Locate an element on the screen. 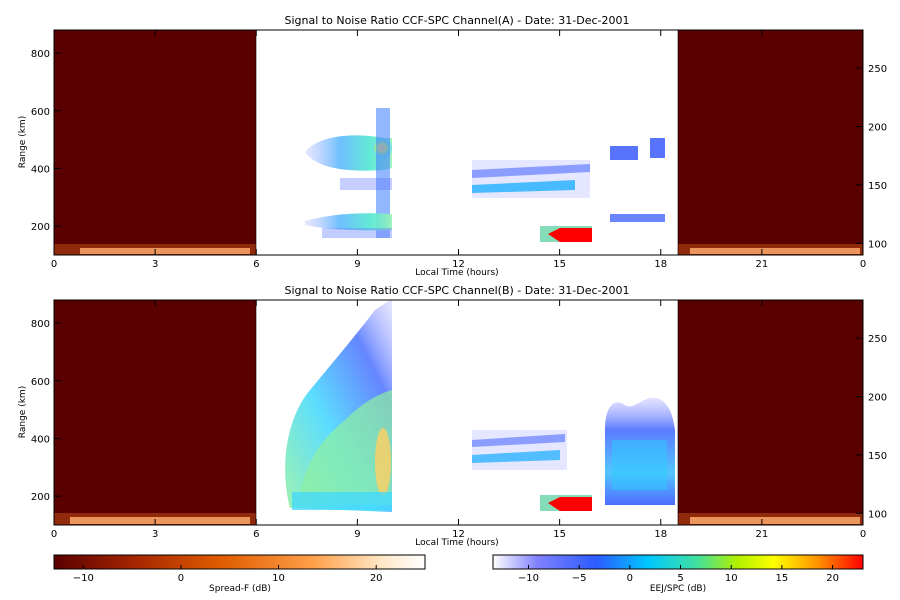 The width and height of the screenshot is (900, 600). panel-a-night-right-floor-hot is located at coordinates (775, 251).